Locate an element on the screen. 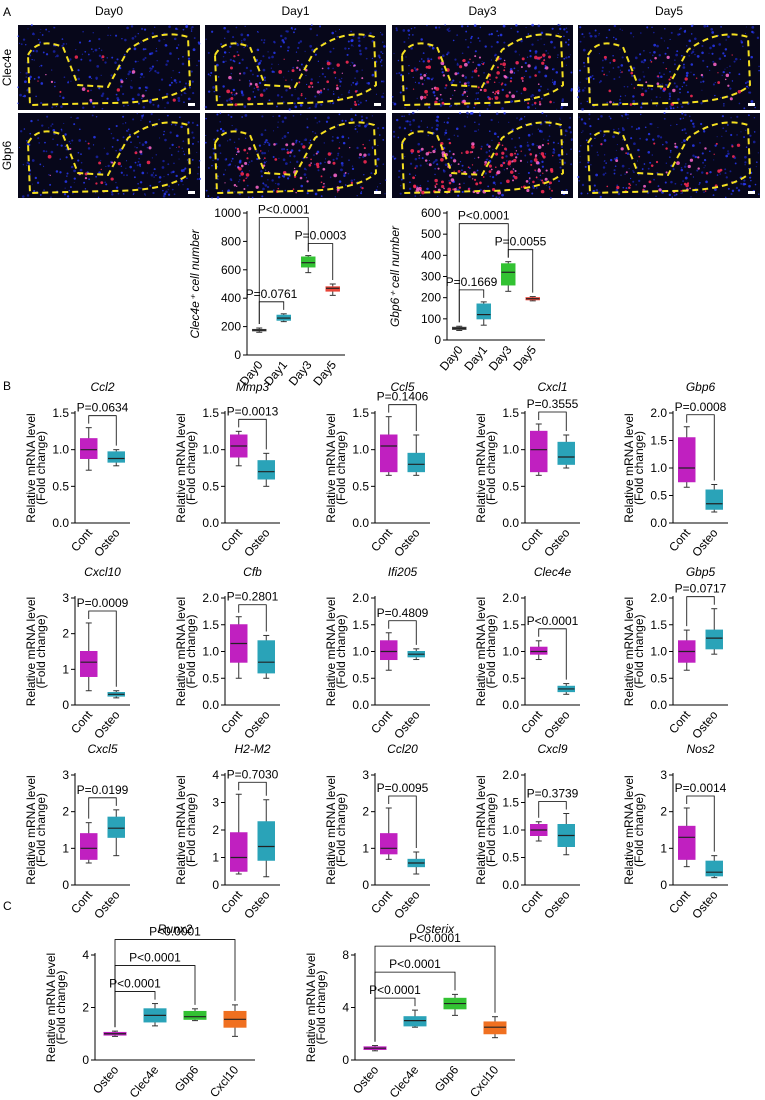 The height and width of the screenshot is (1100, 765). box is located at coordinates (116, 827).